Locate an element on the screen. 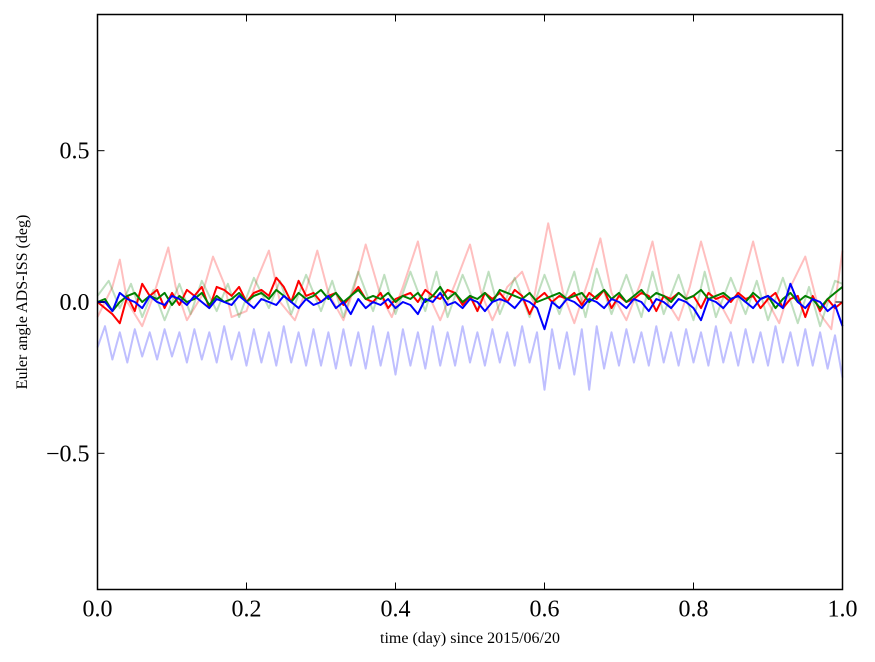 The height and width of the screenshot is (662, 875). x-tick-label: 0.6 is located at coordinates (545, 610).